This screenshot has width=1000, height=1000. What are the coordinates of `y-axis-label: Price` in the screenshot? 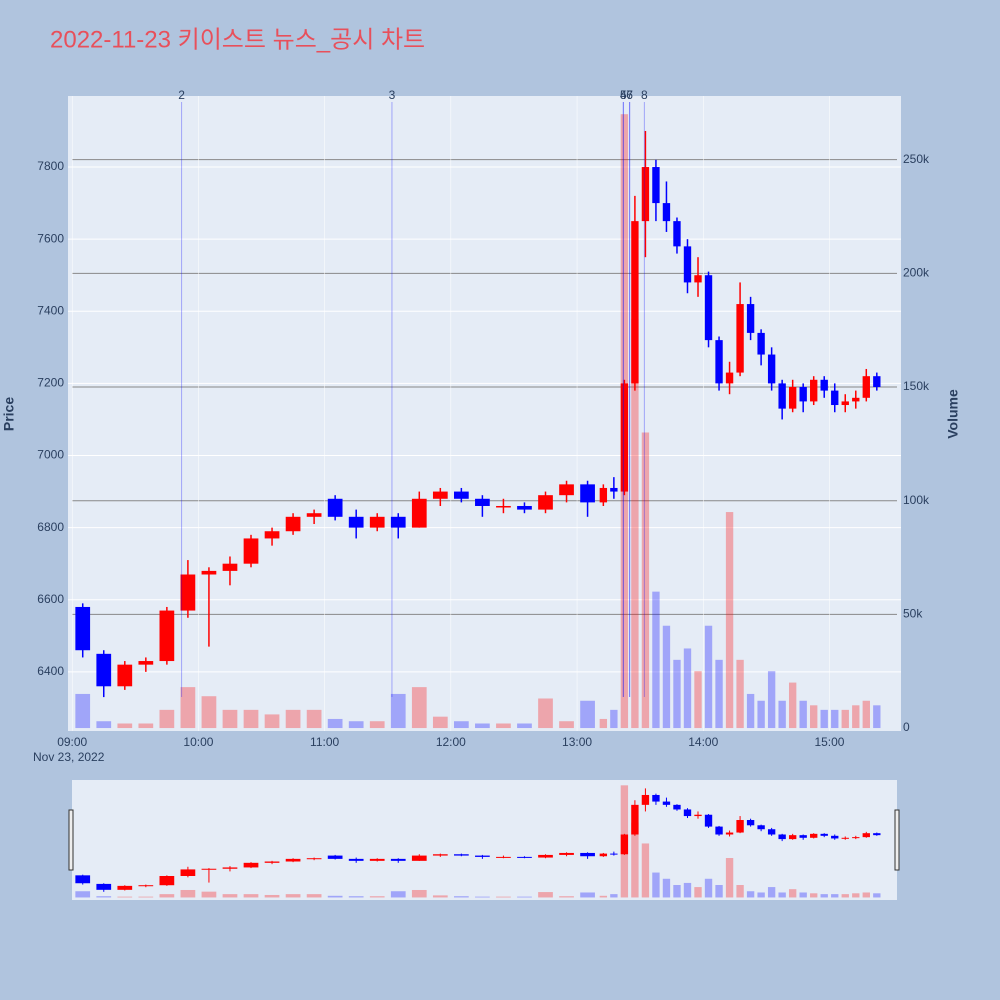 It's located at (9, 414).